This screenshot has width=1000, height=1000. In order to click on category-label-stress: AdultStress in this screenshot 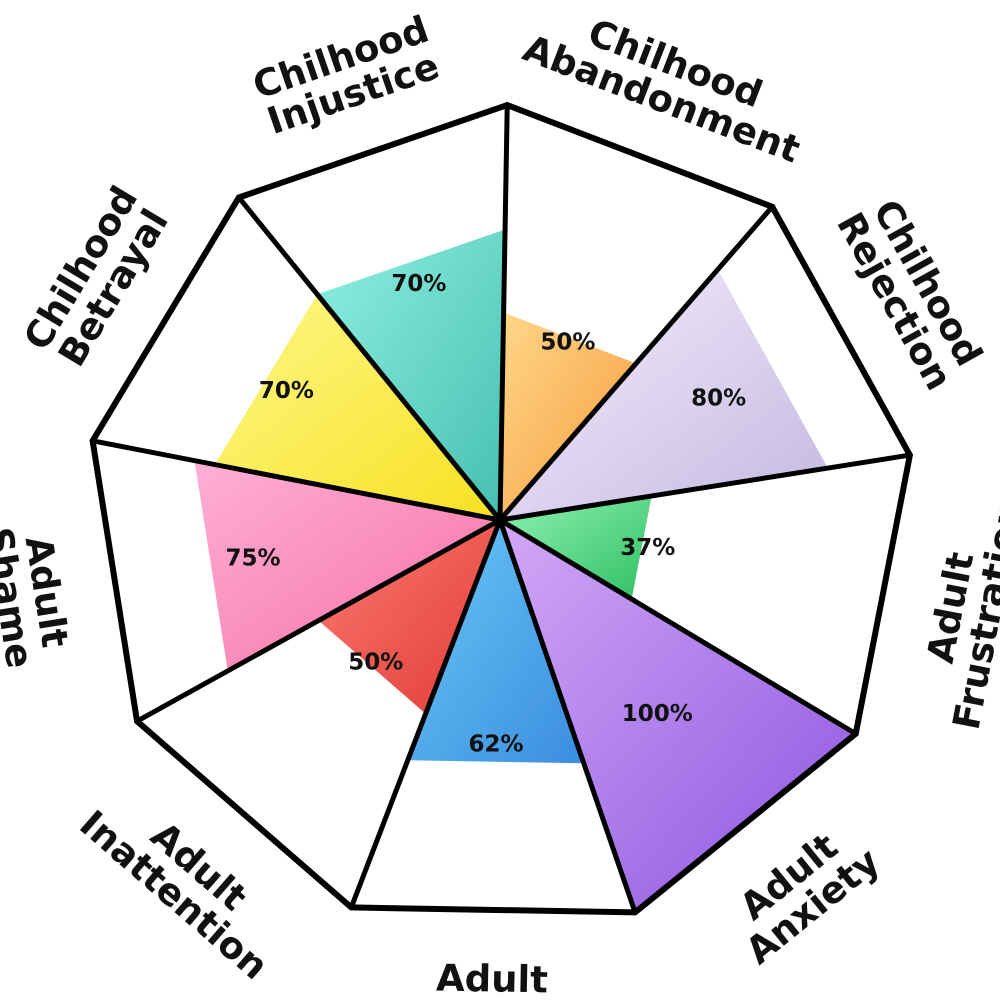, I will do `click(491, 978)`.